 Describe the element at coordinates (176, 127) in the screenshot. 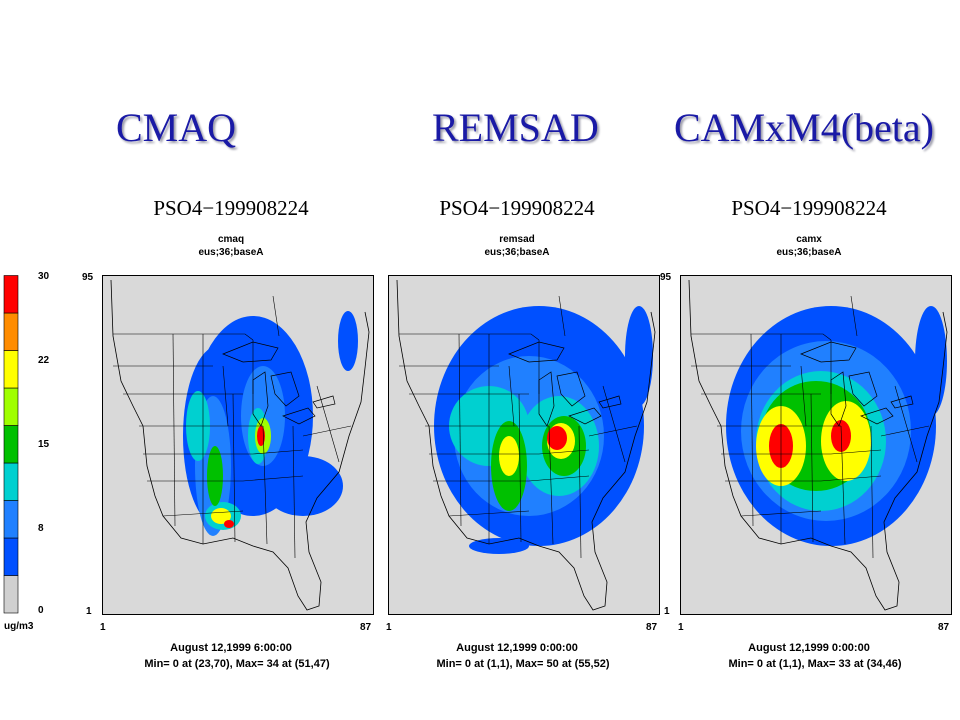

I see `heading-cmaq: CMAQ` at that location.